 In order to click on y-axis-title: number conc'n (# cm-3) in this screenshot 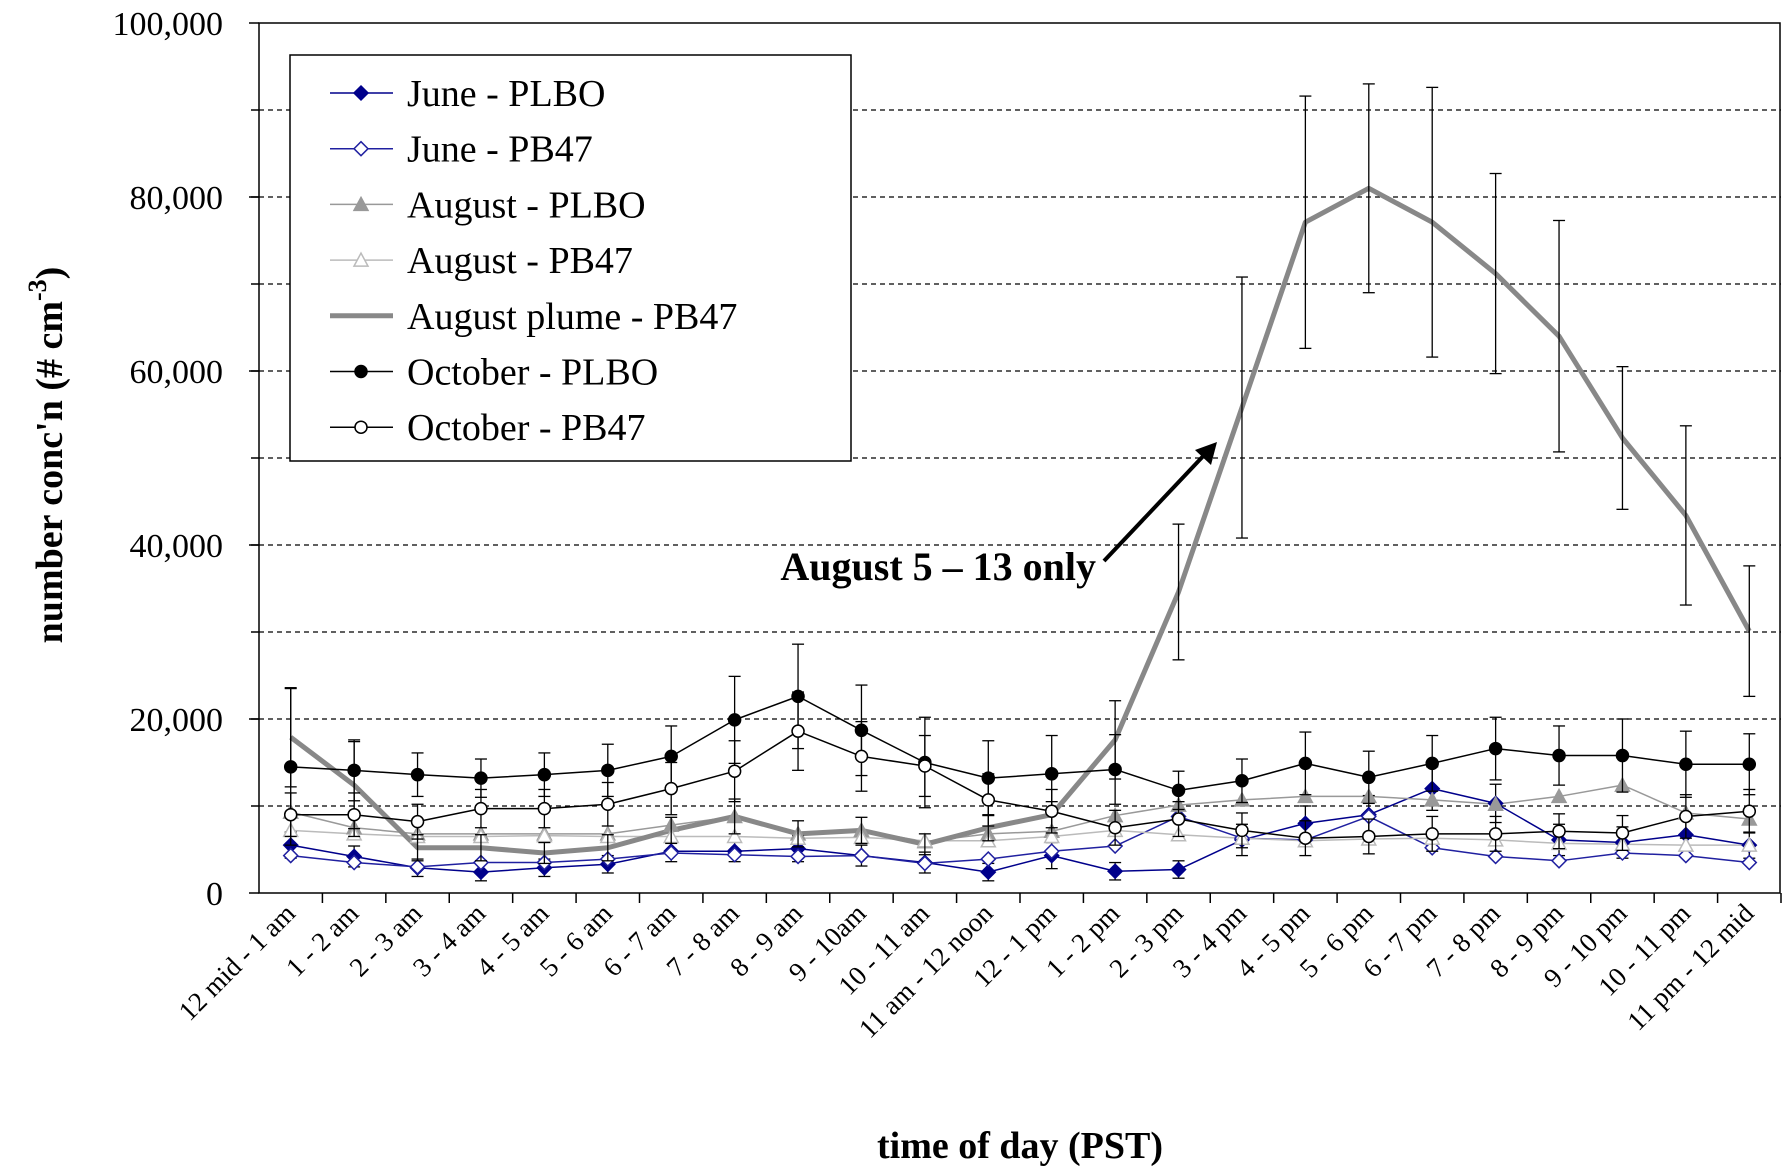, I will do `click(47, 455)`.